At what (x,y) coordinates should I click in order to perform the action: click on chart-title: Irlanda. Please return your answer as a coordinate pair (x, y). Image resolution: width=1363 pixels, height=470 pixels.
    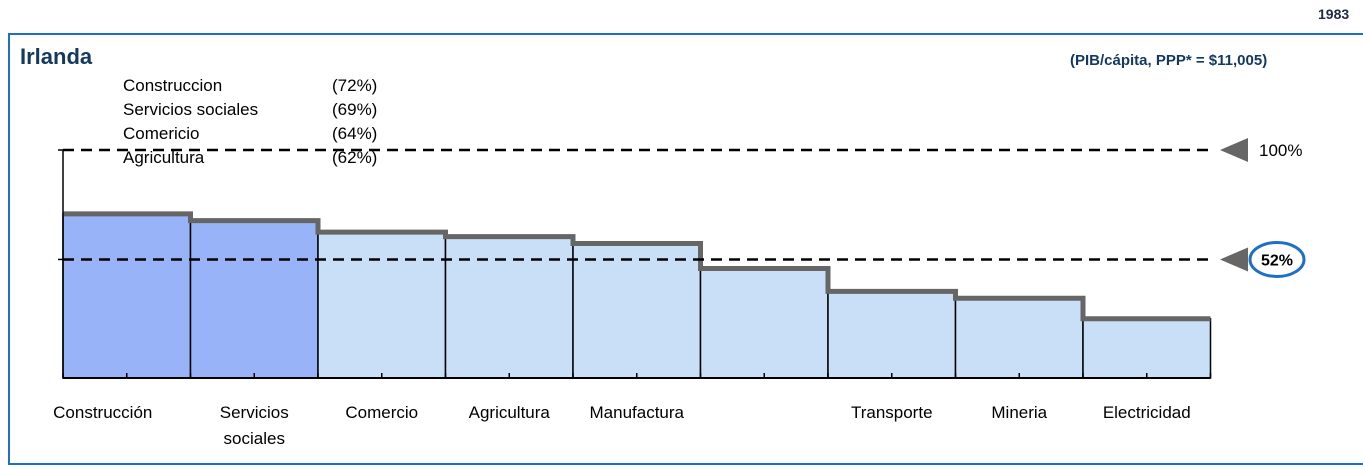
    Looking at the image, I should click on (56, 56).